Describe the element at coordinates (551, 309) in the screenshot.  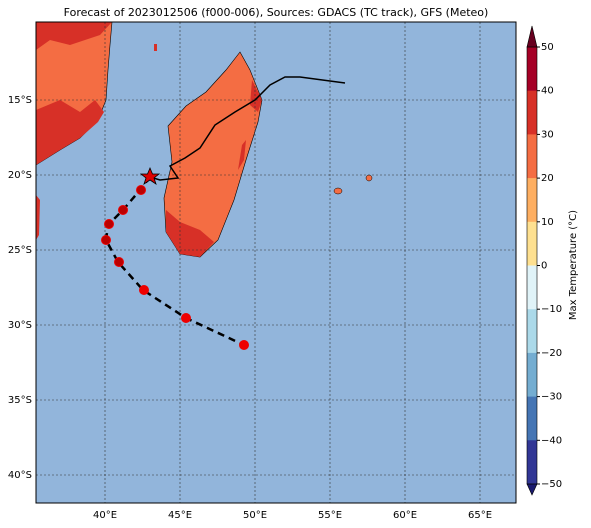
I see `colorbar-tick-label: −10` at that location.